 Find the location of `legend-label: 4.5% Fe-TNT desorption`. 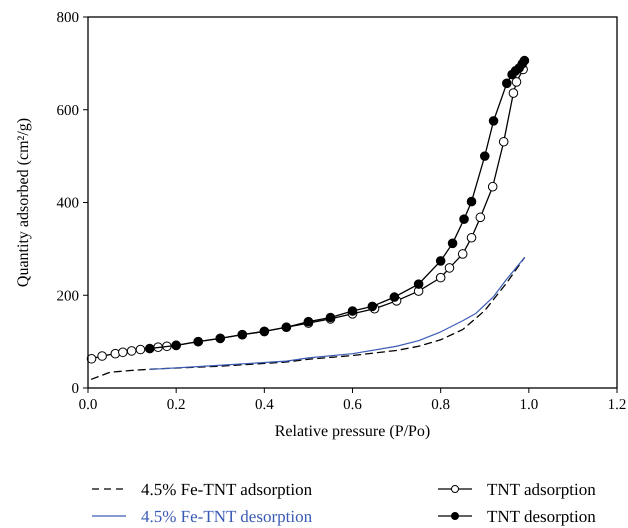

legend-label: 4.5% Fe-TNT desorption is located at coordinates (227, 516).